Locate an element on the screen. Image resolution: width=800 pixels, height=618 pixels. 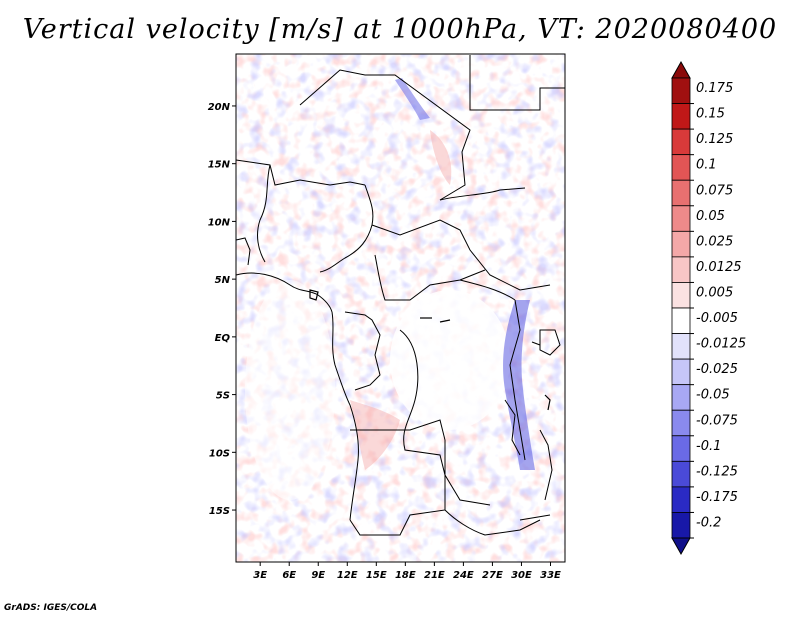
lon-tick-label: 6E is located at coordinates (289, 575).